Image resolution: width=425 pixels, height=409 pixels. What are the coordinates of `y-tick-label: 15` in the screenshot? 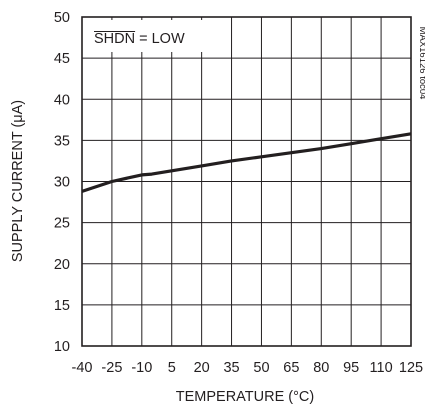 It's located at (62, 306).